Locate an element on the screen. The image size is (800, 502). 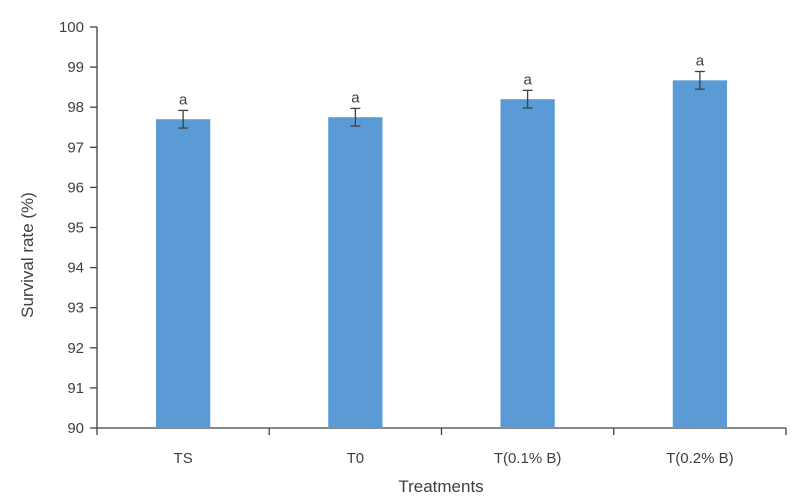
y-axis: 90 91 92 93 94 95 96 97 98 99 100 is located at coordinates (78, 228).